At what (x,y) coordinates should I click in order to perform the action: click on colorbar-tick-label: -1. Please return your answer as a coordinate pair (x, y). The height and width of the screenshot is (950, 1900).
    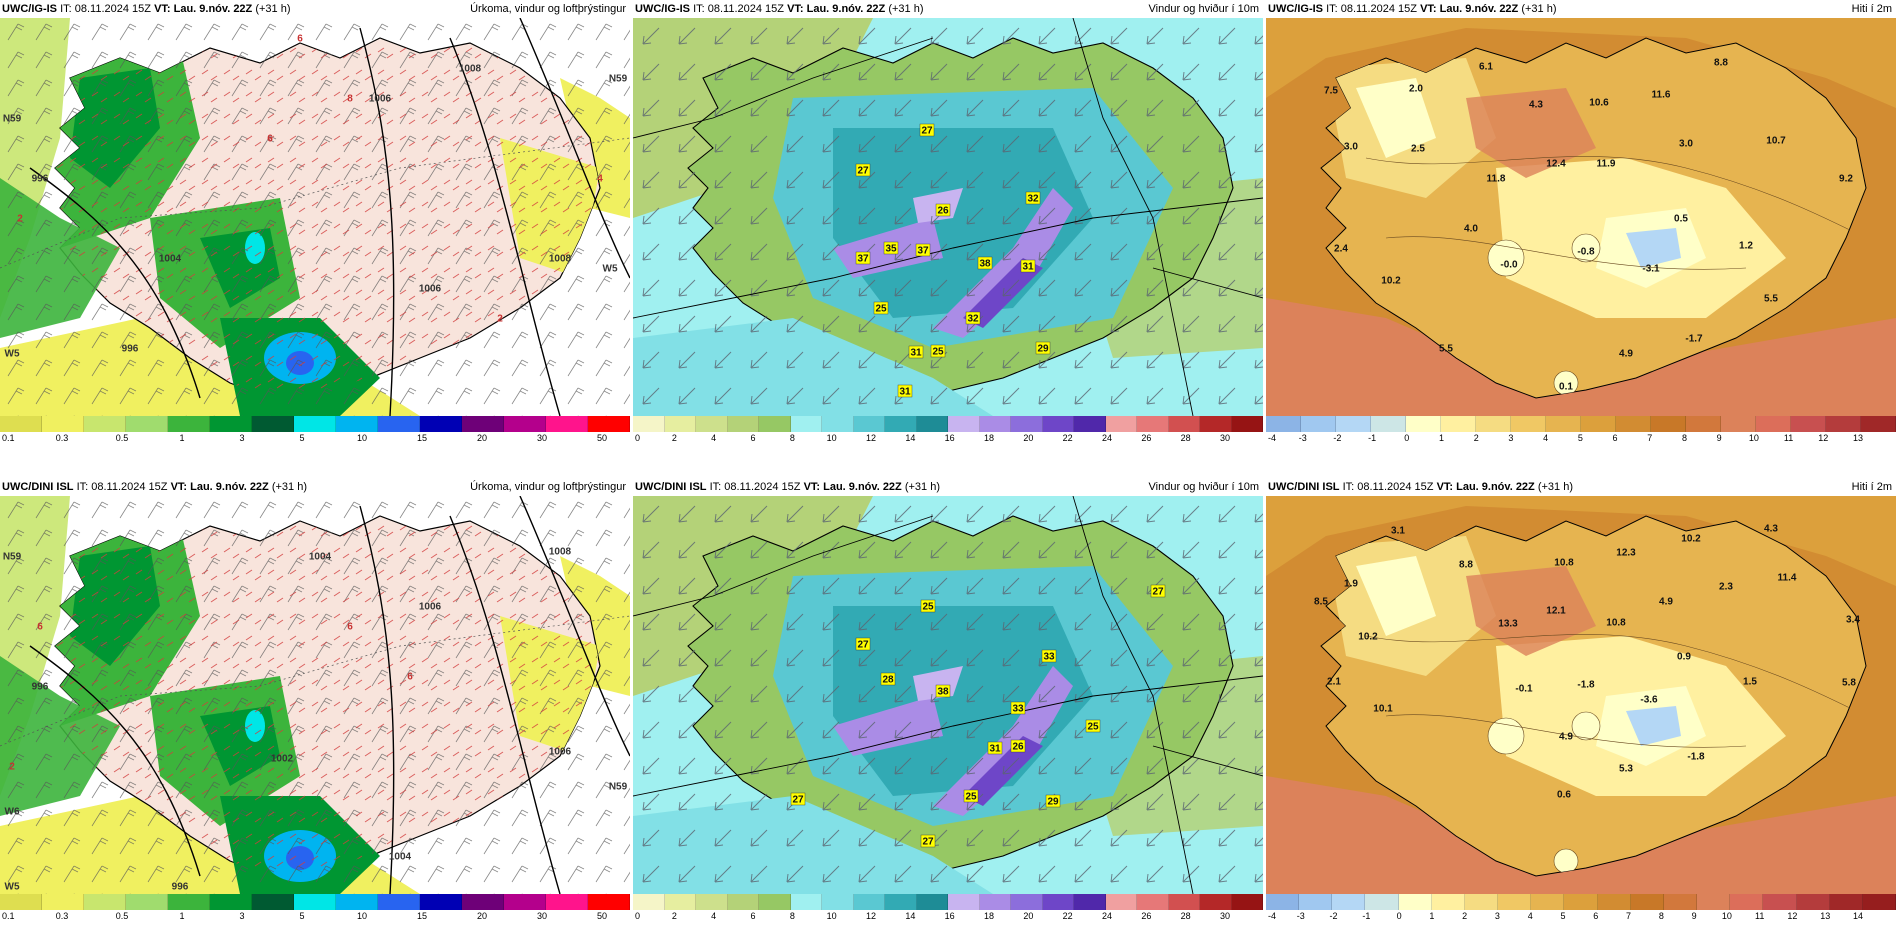
    Looking at the image, I should click on (1372, 438).